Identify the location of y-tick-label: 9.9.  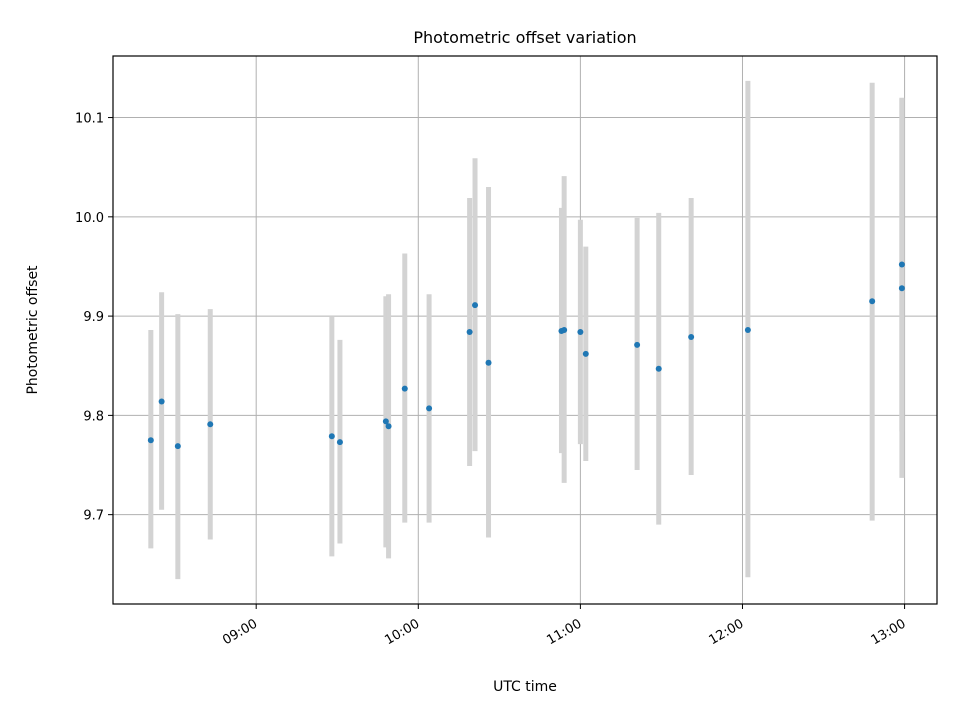
(93, 317).